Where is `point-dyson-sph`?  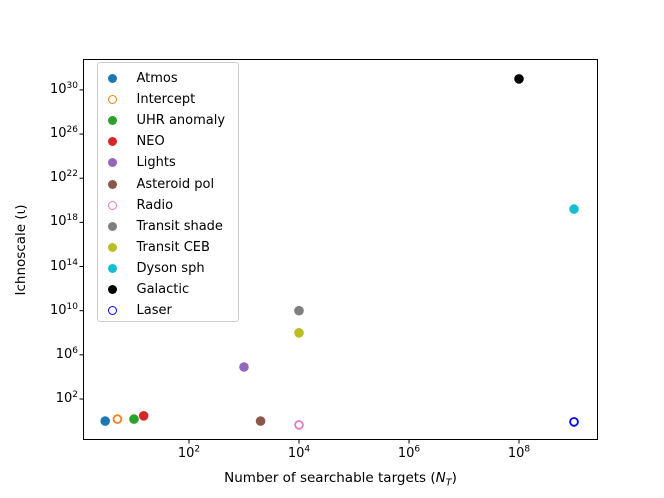 point-dyson-sph is located at coordinates (574, 209).